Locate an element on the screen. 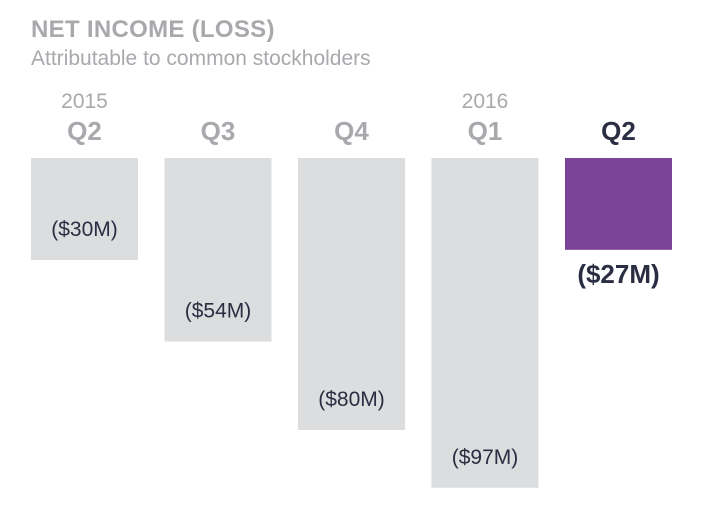 Image resolution: width=711 pixels, height=522 pixels. category-label-4: Q1 is located at coordinates (485, 131).